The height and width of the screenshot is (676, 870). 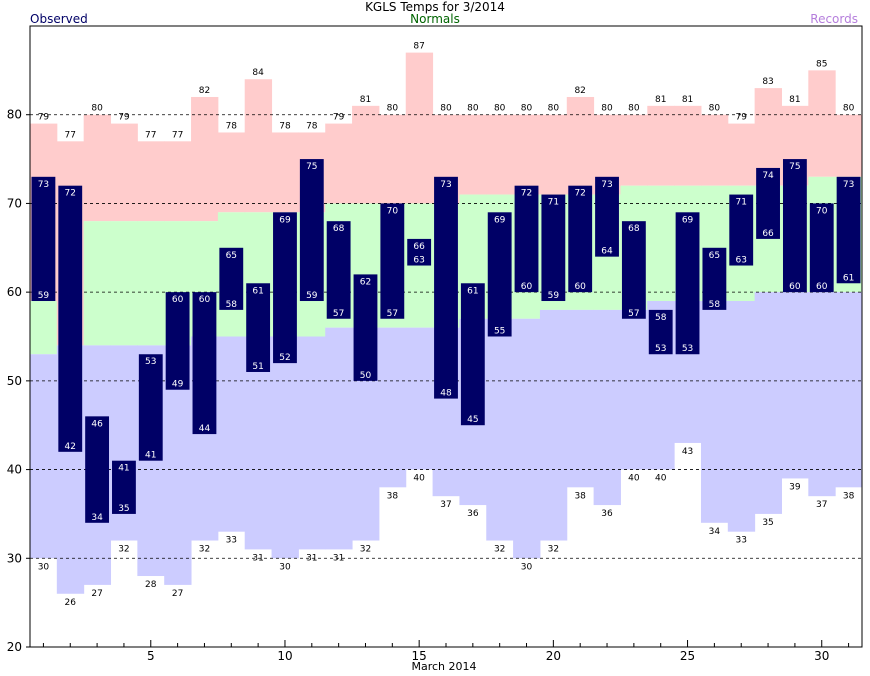 What do you see at coordinates (740, 203) in the screenshot?
I see `observed-high-label: 71` at bounding box center [740, 203].